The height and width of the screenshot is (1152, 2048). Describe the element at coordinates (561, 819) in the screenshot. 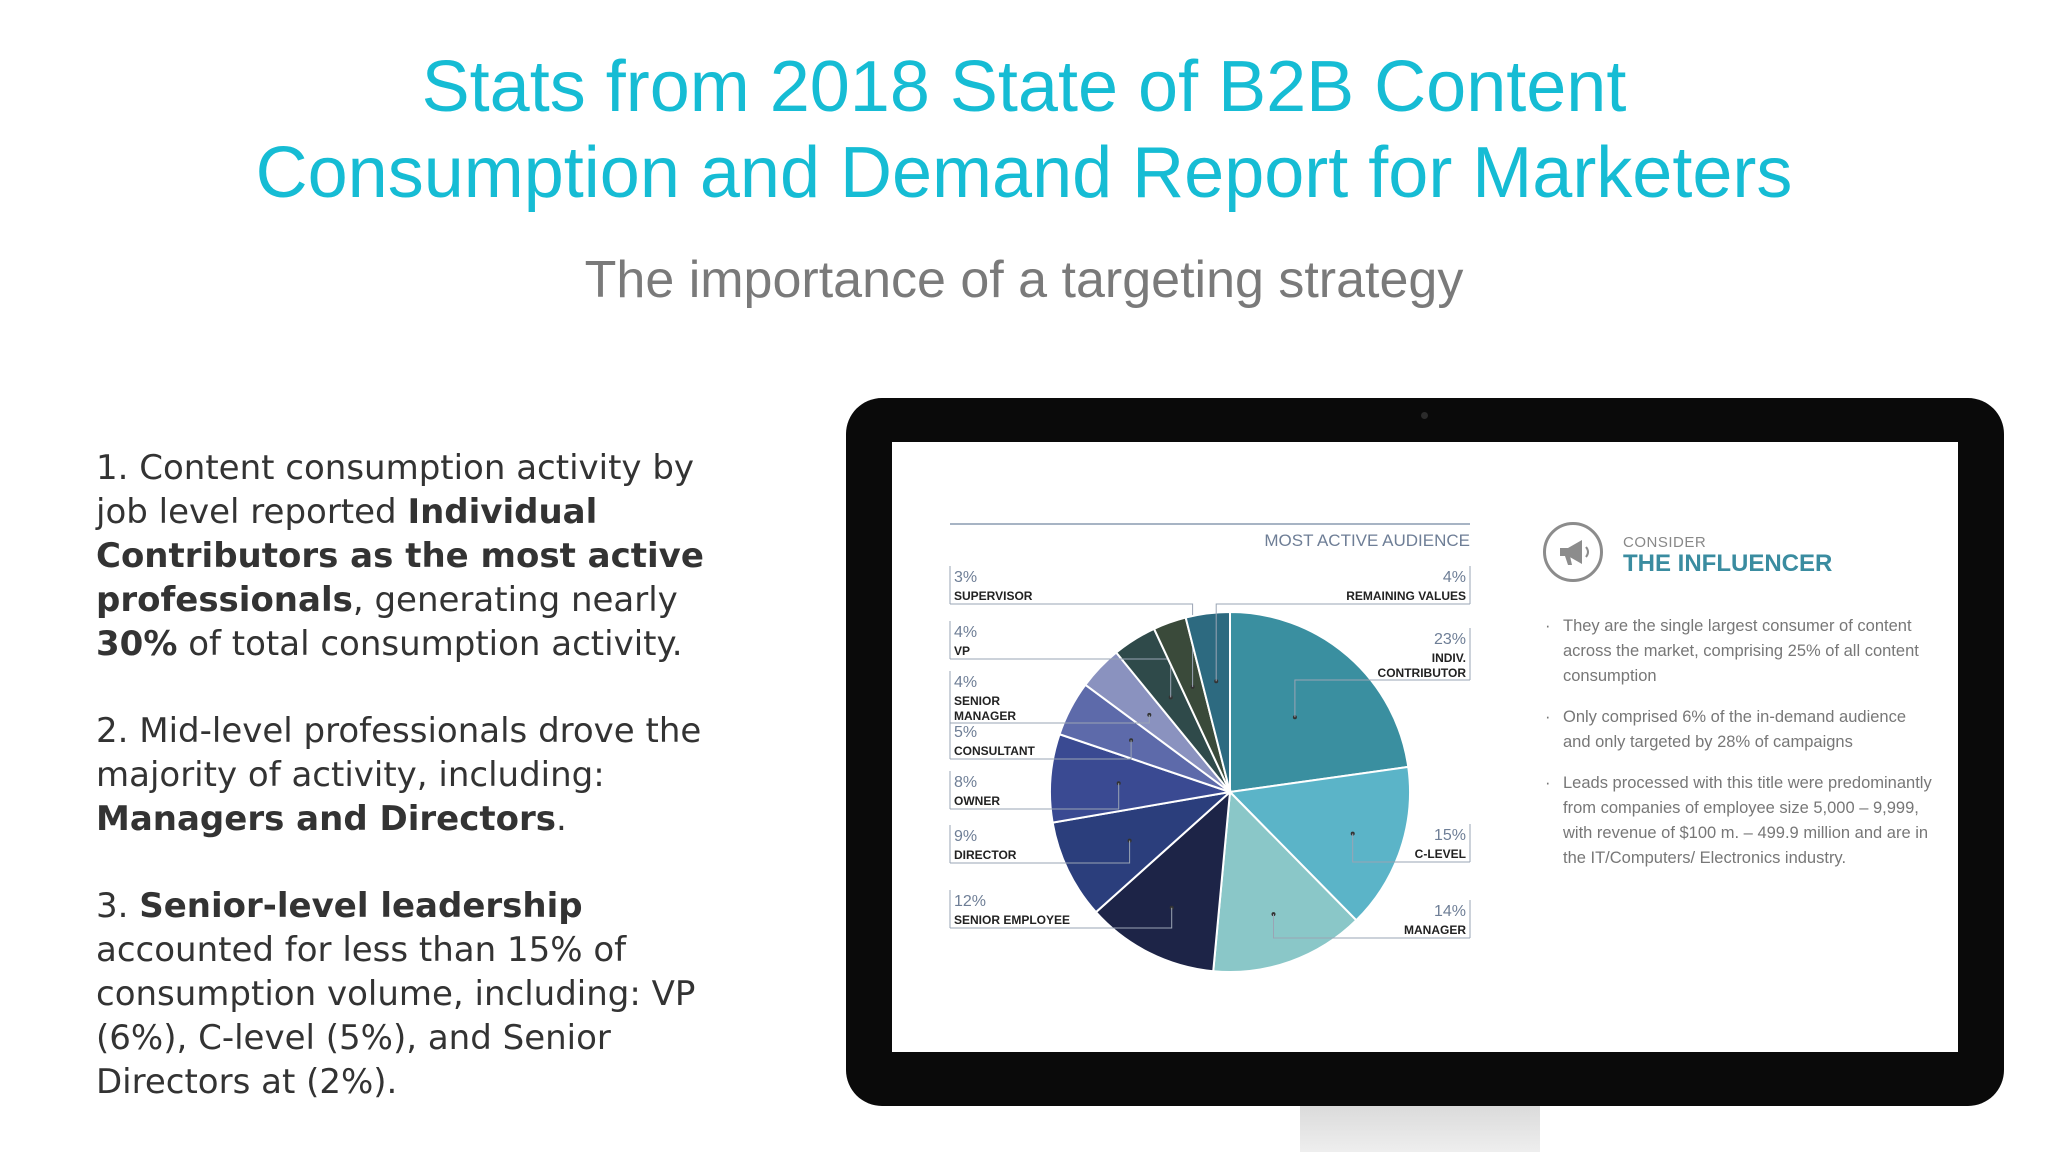

I see `point-text: .` at that location.